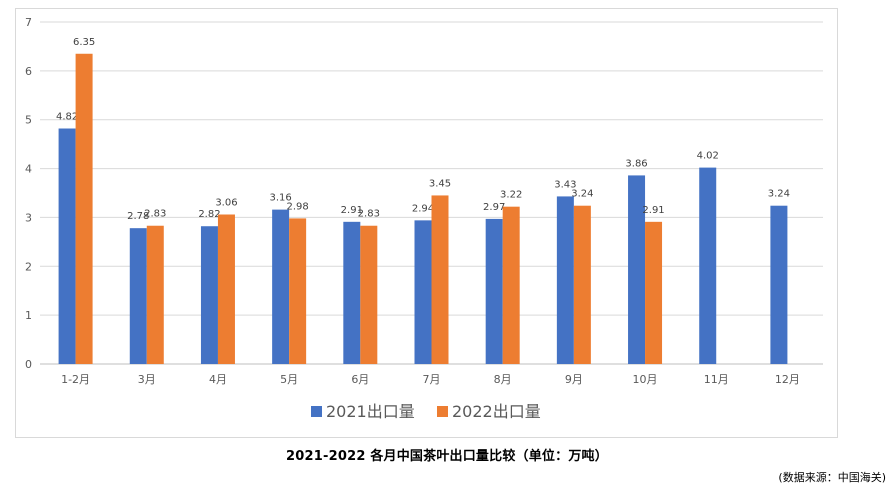 The height and width of the screenshot is (490, 894). What do you see at coordinates (496, 411) in the screenshot?
I see `legend-entry: 2022出口量` at bounding box center [496, 411].